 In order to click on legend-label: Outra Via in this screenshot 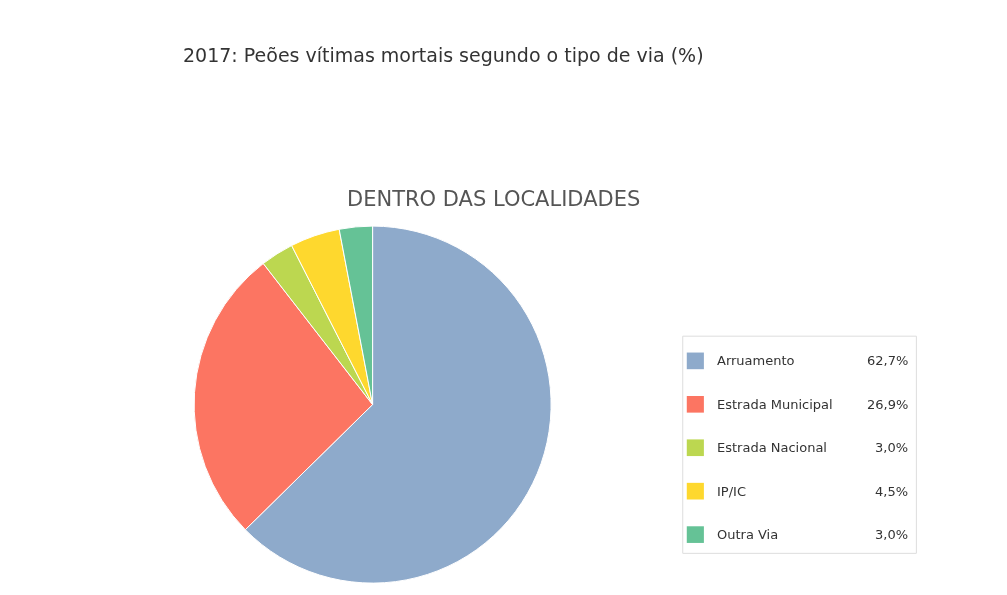, I will do `click(748, 534)`.